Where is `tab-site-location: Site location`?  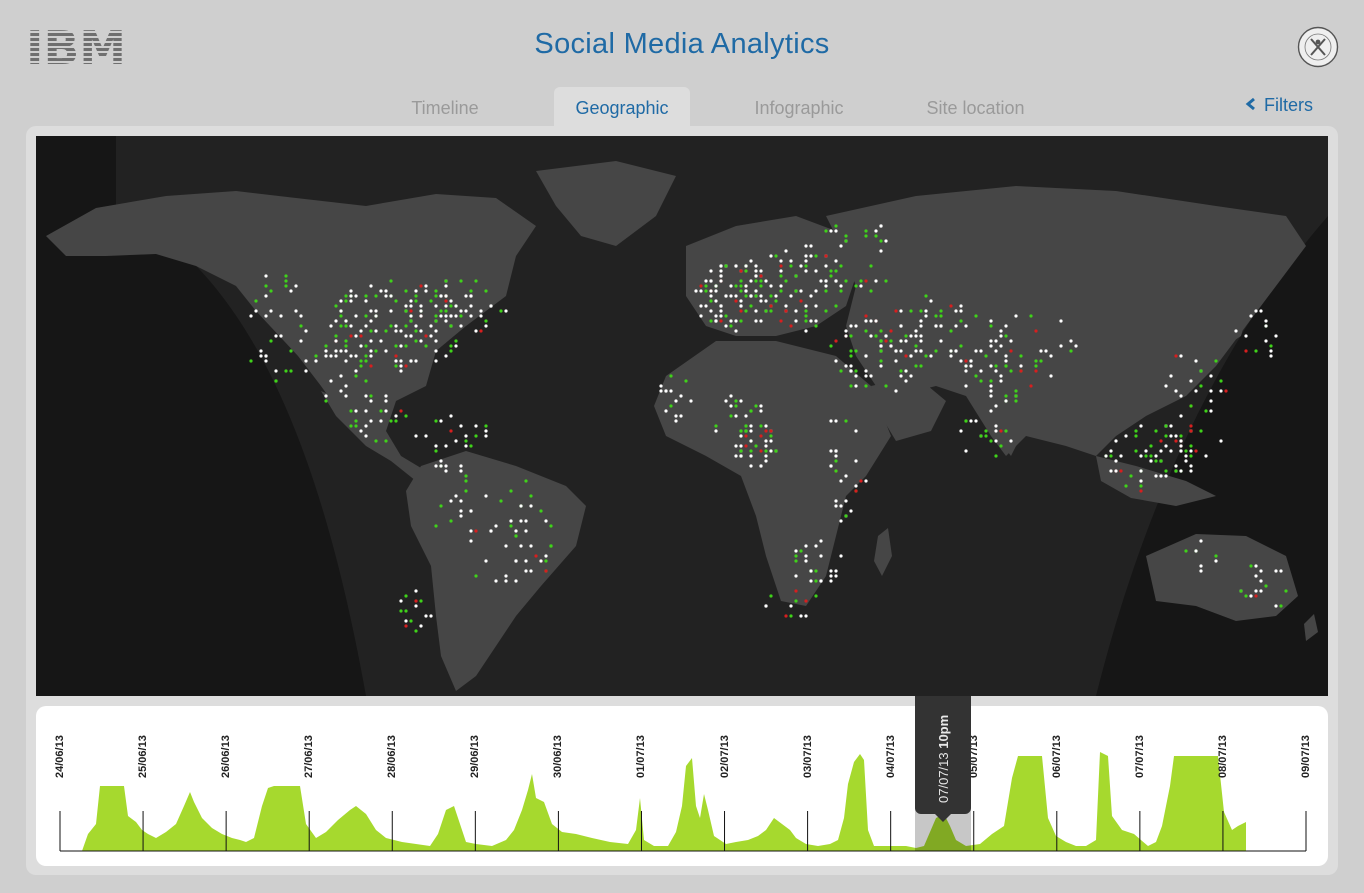
tab-site-location: Site location is located at coordinates (975, 108).